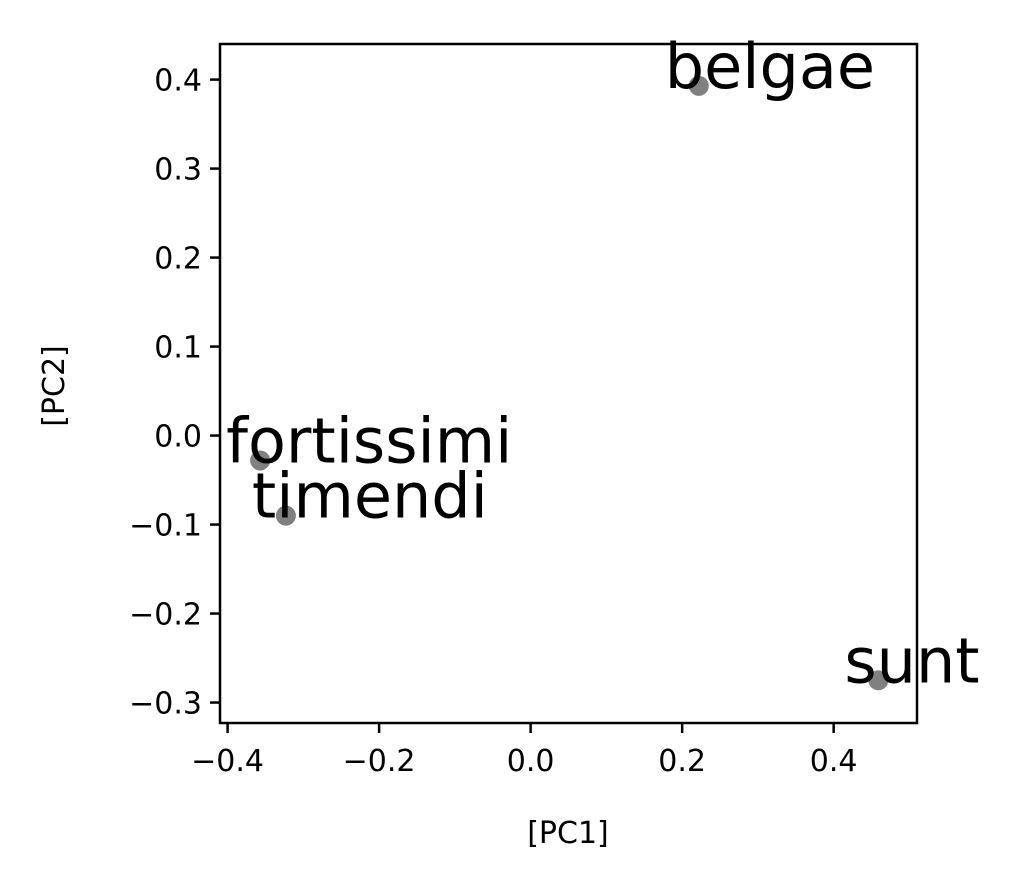  I want to click on x-axis-label: [PC1], so click(568, 833).